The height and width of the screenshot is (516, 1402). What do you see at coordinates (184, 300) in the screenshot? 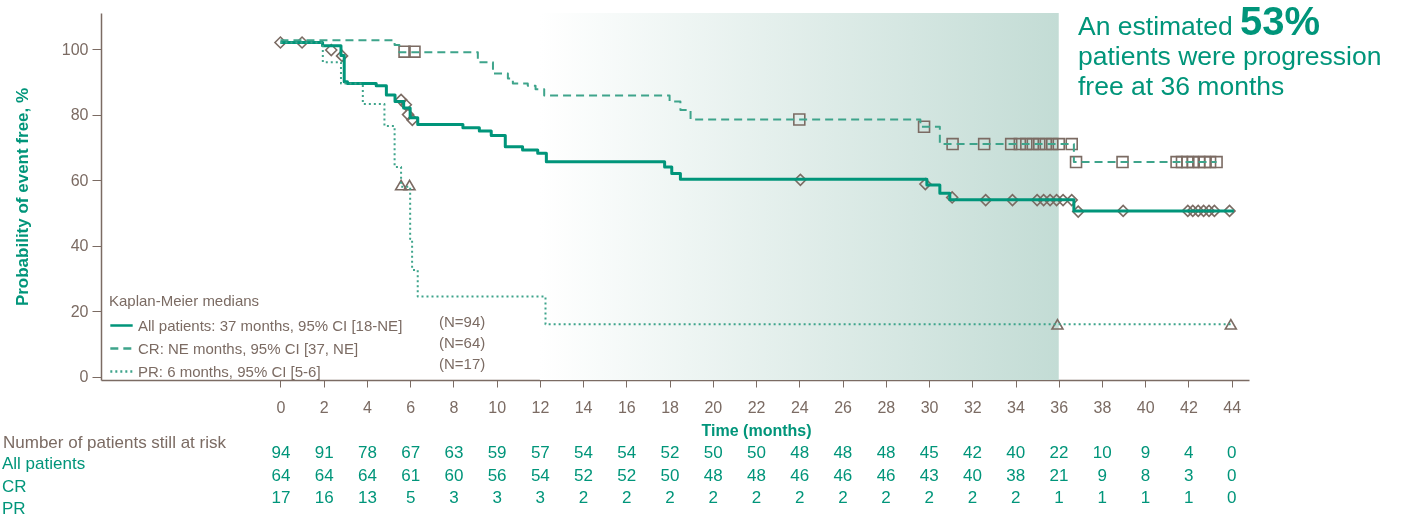
I see `legend-title: Kaplan-Meier medians` at bounding box center [184, 300].